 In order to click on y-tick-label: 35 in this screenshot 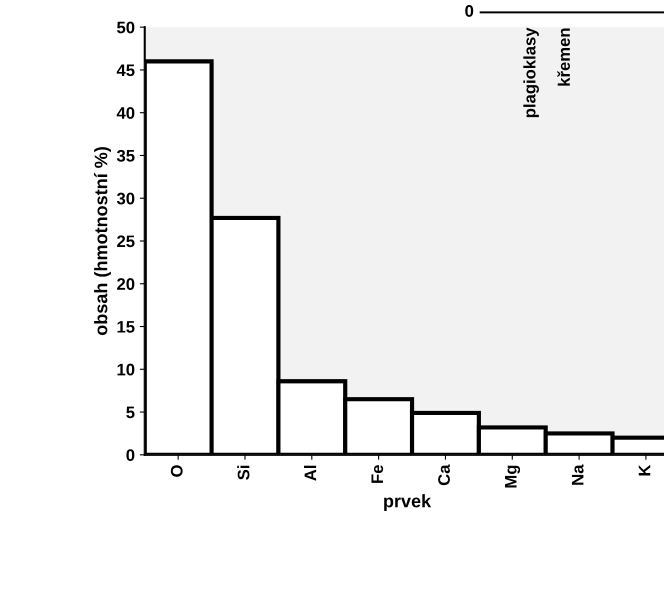, I will do `click(125, 156)`.